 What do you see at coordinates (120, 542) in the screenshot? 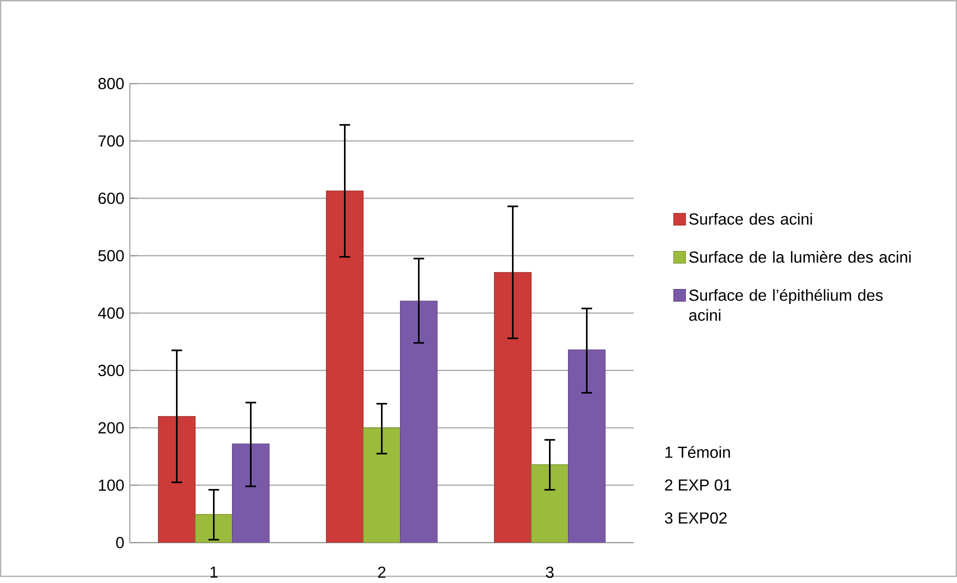
I see `y-tick-label: 0` at bounding box center [120, 542].